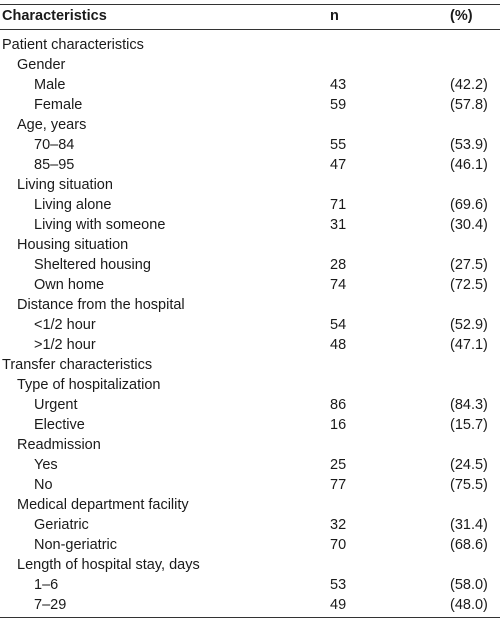 This screenshot has height=621, width=500. I want to click on row-label: Length of hospital stay, days, so click(108, 565).